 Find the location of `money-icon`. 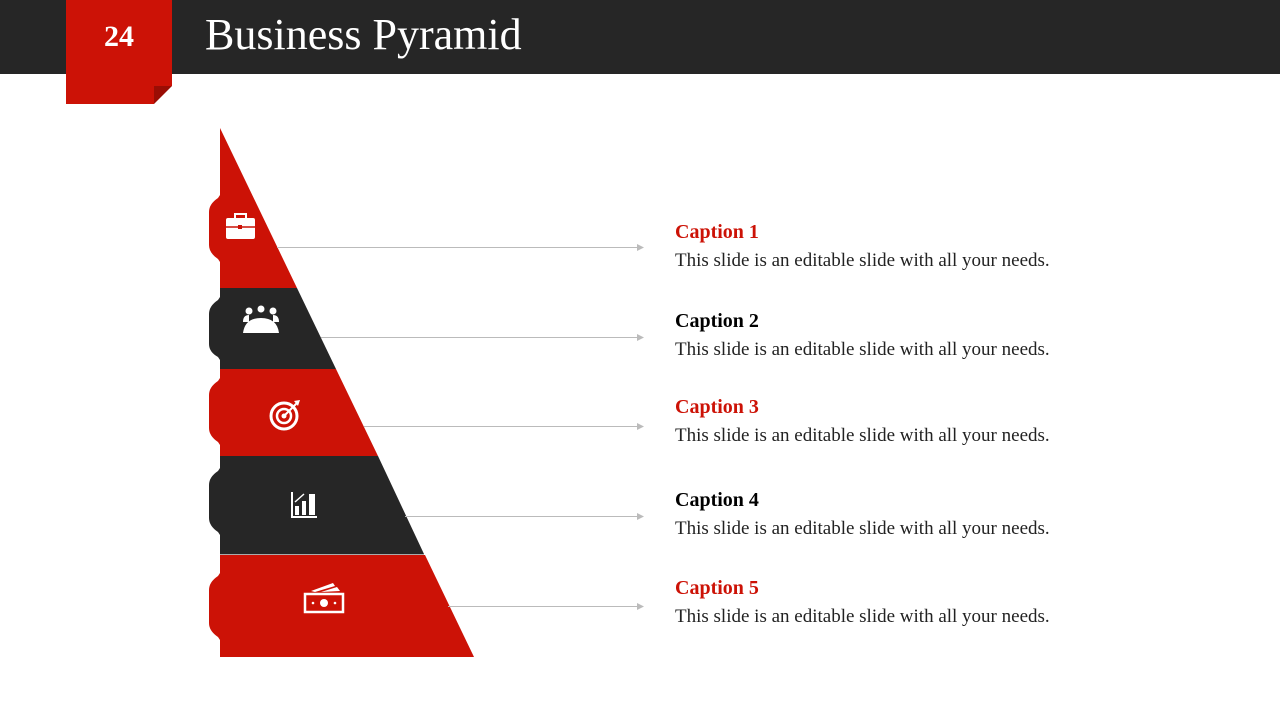

money-icon is located at coordinates (324, 598).